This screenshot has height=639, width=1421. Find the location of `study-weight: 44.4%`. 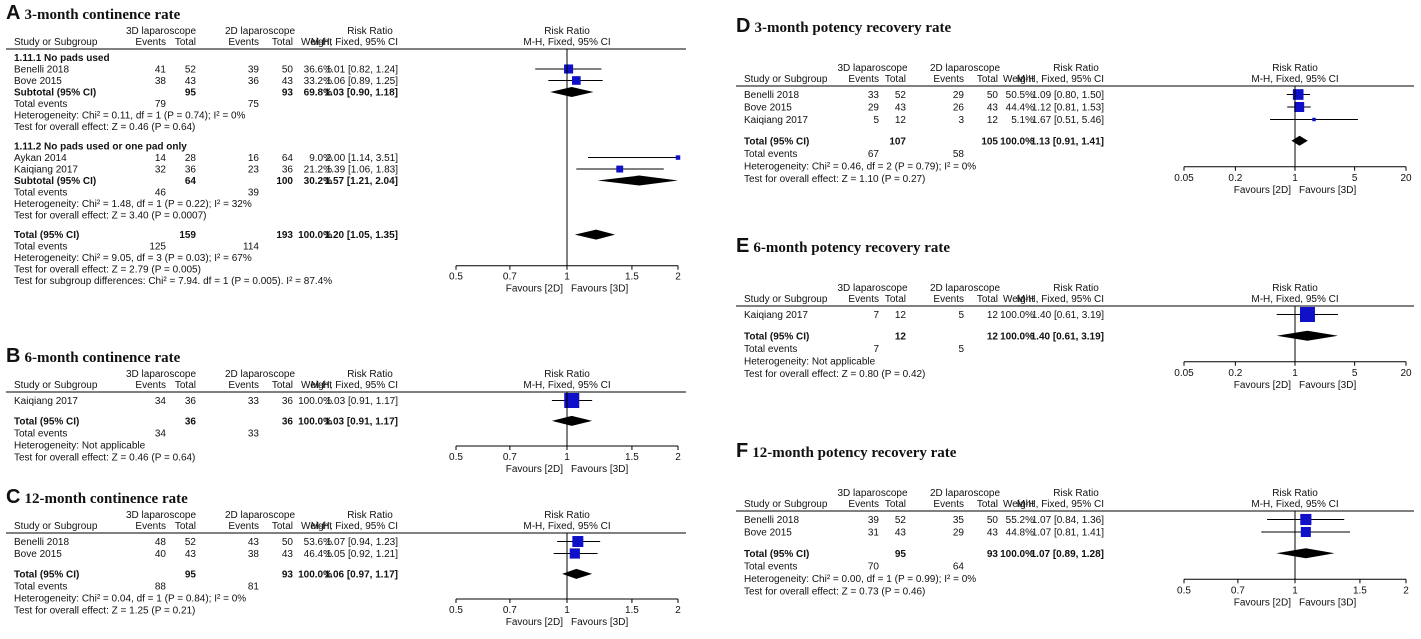

study-weight: 44.4% is located at coordinates (1020, 108).